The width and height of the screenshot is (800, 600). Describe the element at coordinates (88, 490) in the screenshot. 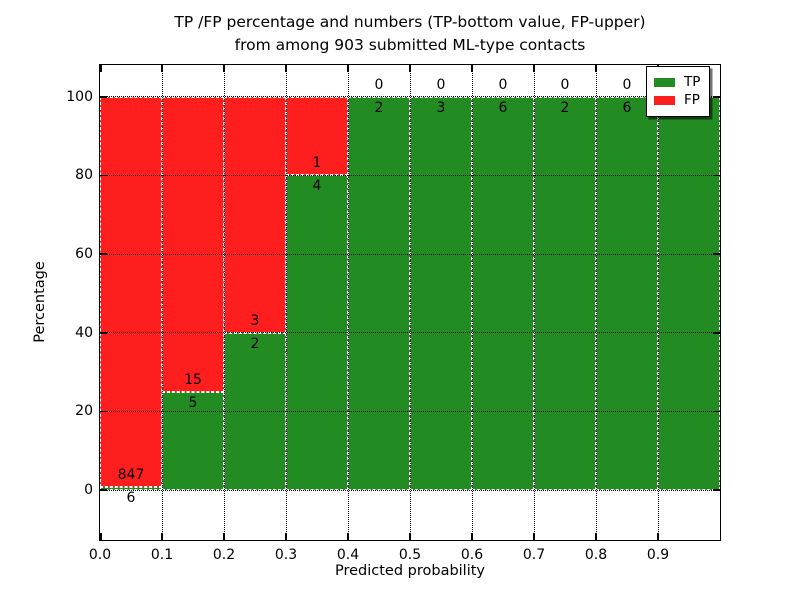

I see `y-tick-label: 0` at that location.